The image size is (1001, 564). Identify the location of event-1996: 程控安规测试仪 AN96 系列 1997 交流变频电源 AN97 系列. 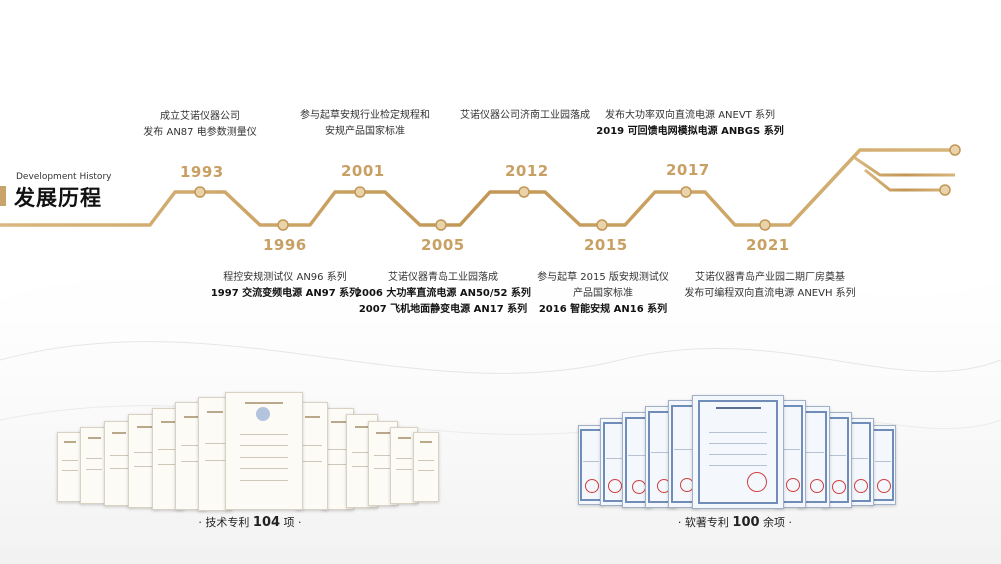
(285, 286).